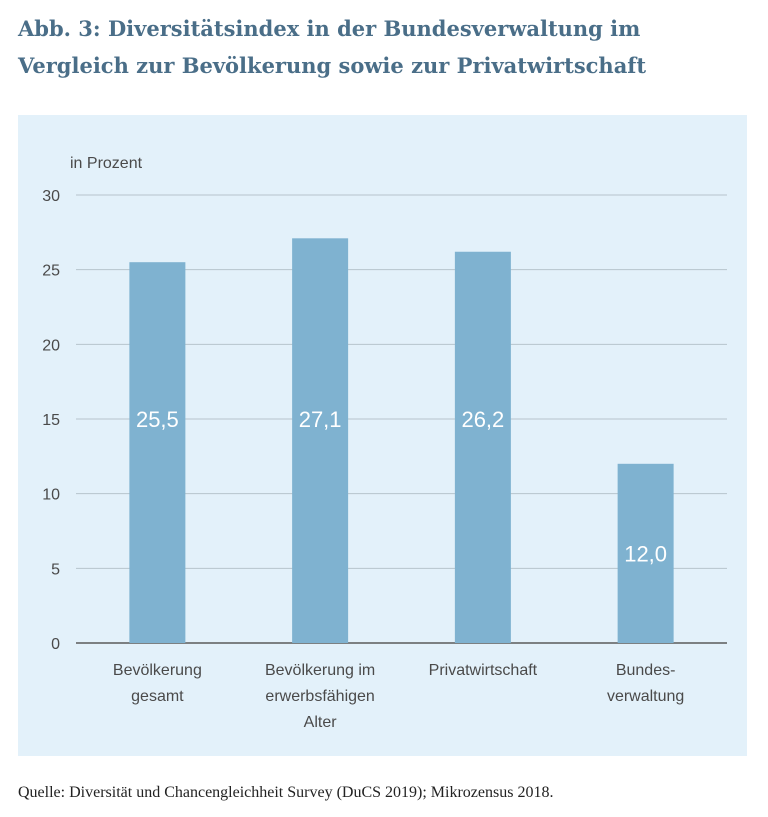 Image resolution: width=768 pixels, height=817 pixels. I want to click on bar-value-labels: 25,5 27,1 26,2 12,0, so click(401, 486).